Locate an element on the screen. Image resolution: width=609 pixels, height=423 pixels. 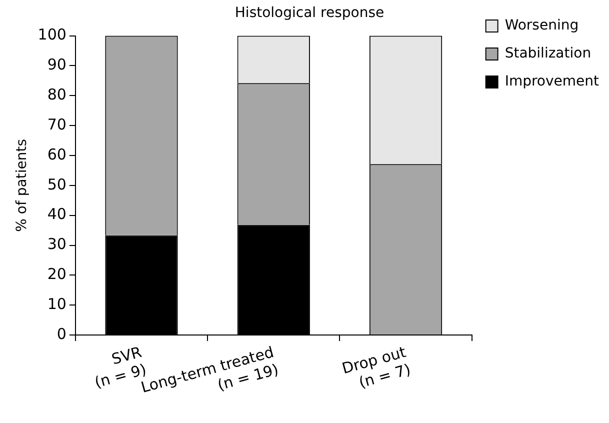
y-tick-label: 30 is located at coordinates (56, 244).